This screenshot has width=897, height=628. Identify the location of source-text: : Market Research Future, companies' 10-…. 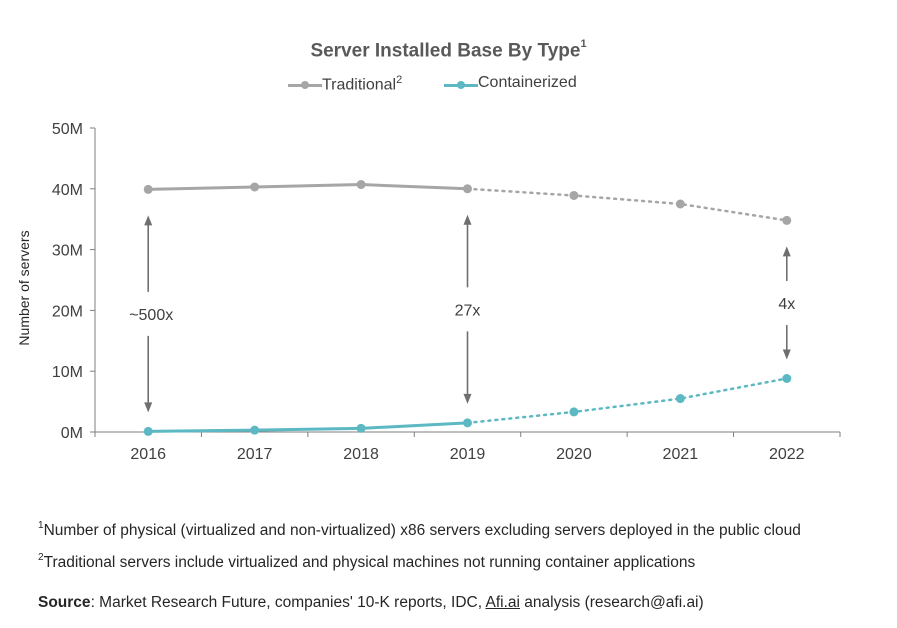
(288, 602).